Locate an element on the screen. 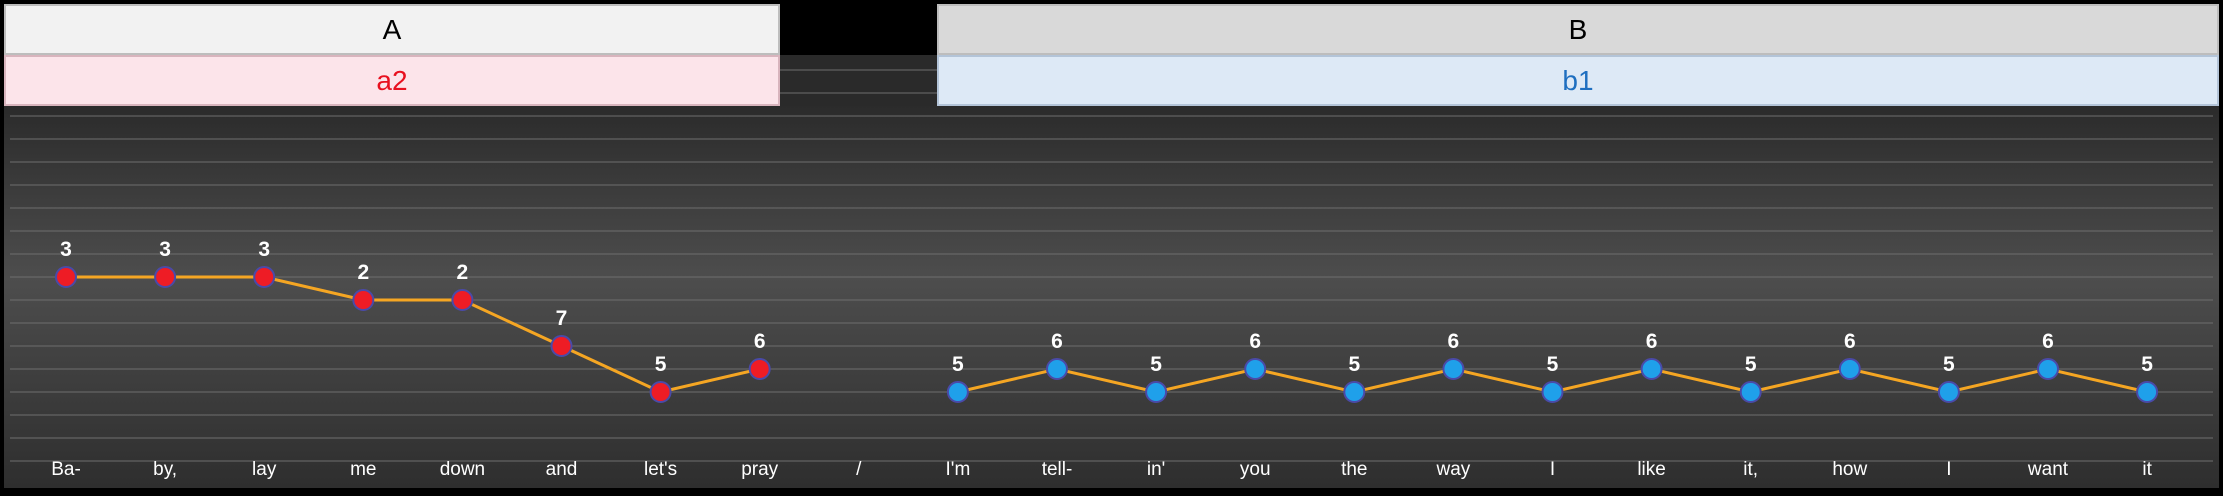 This screenshot has height=496, width=2223. x-tick-label: and is located at coordinates (562, 469).